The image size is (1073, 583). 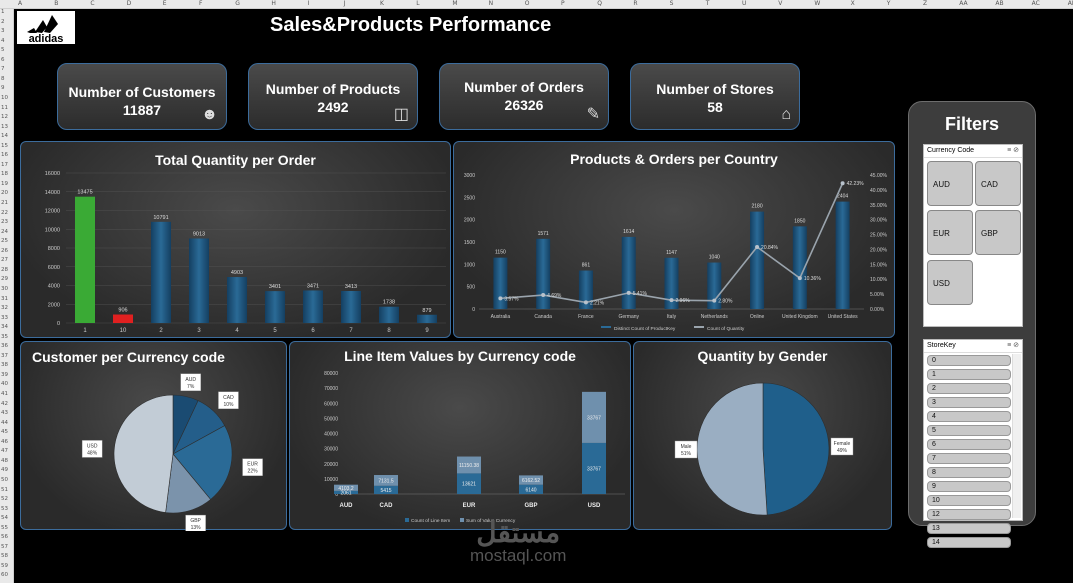 I want to click on row-number: 19, so click(x=4, y=183).